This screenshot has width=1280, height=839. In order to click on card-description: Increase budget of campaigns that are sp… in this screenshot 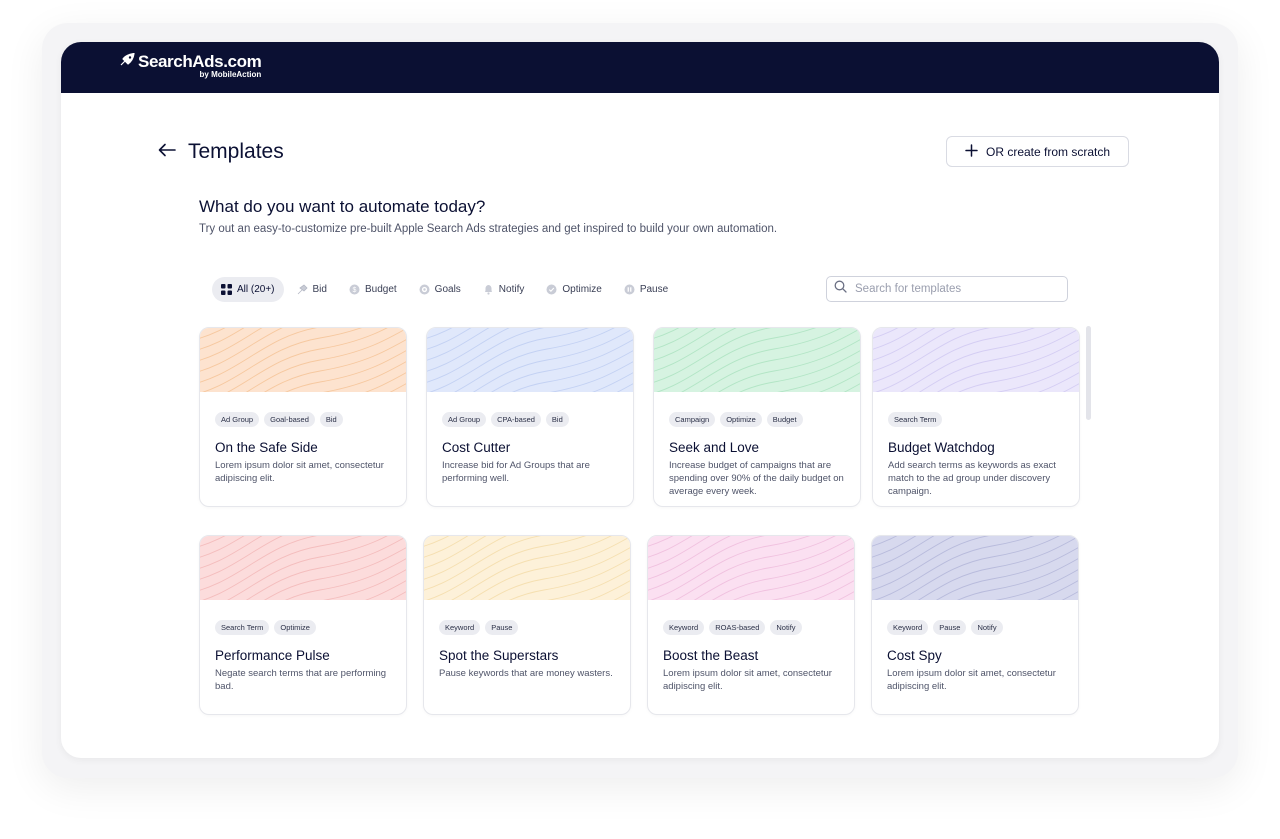, I will do `click(756, 478)`.